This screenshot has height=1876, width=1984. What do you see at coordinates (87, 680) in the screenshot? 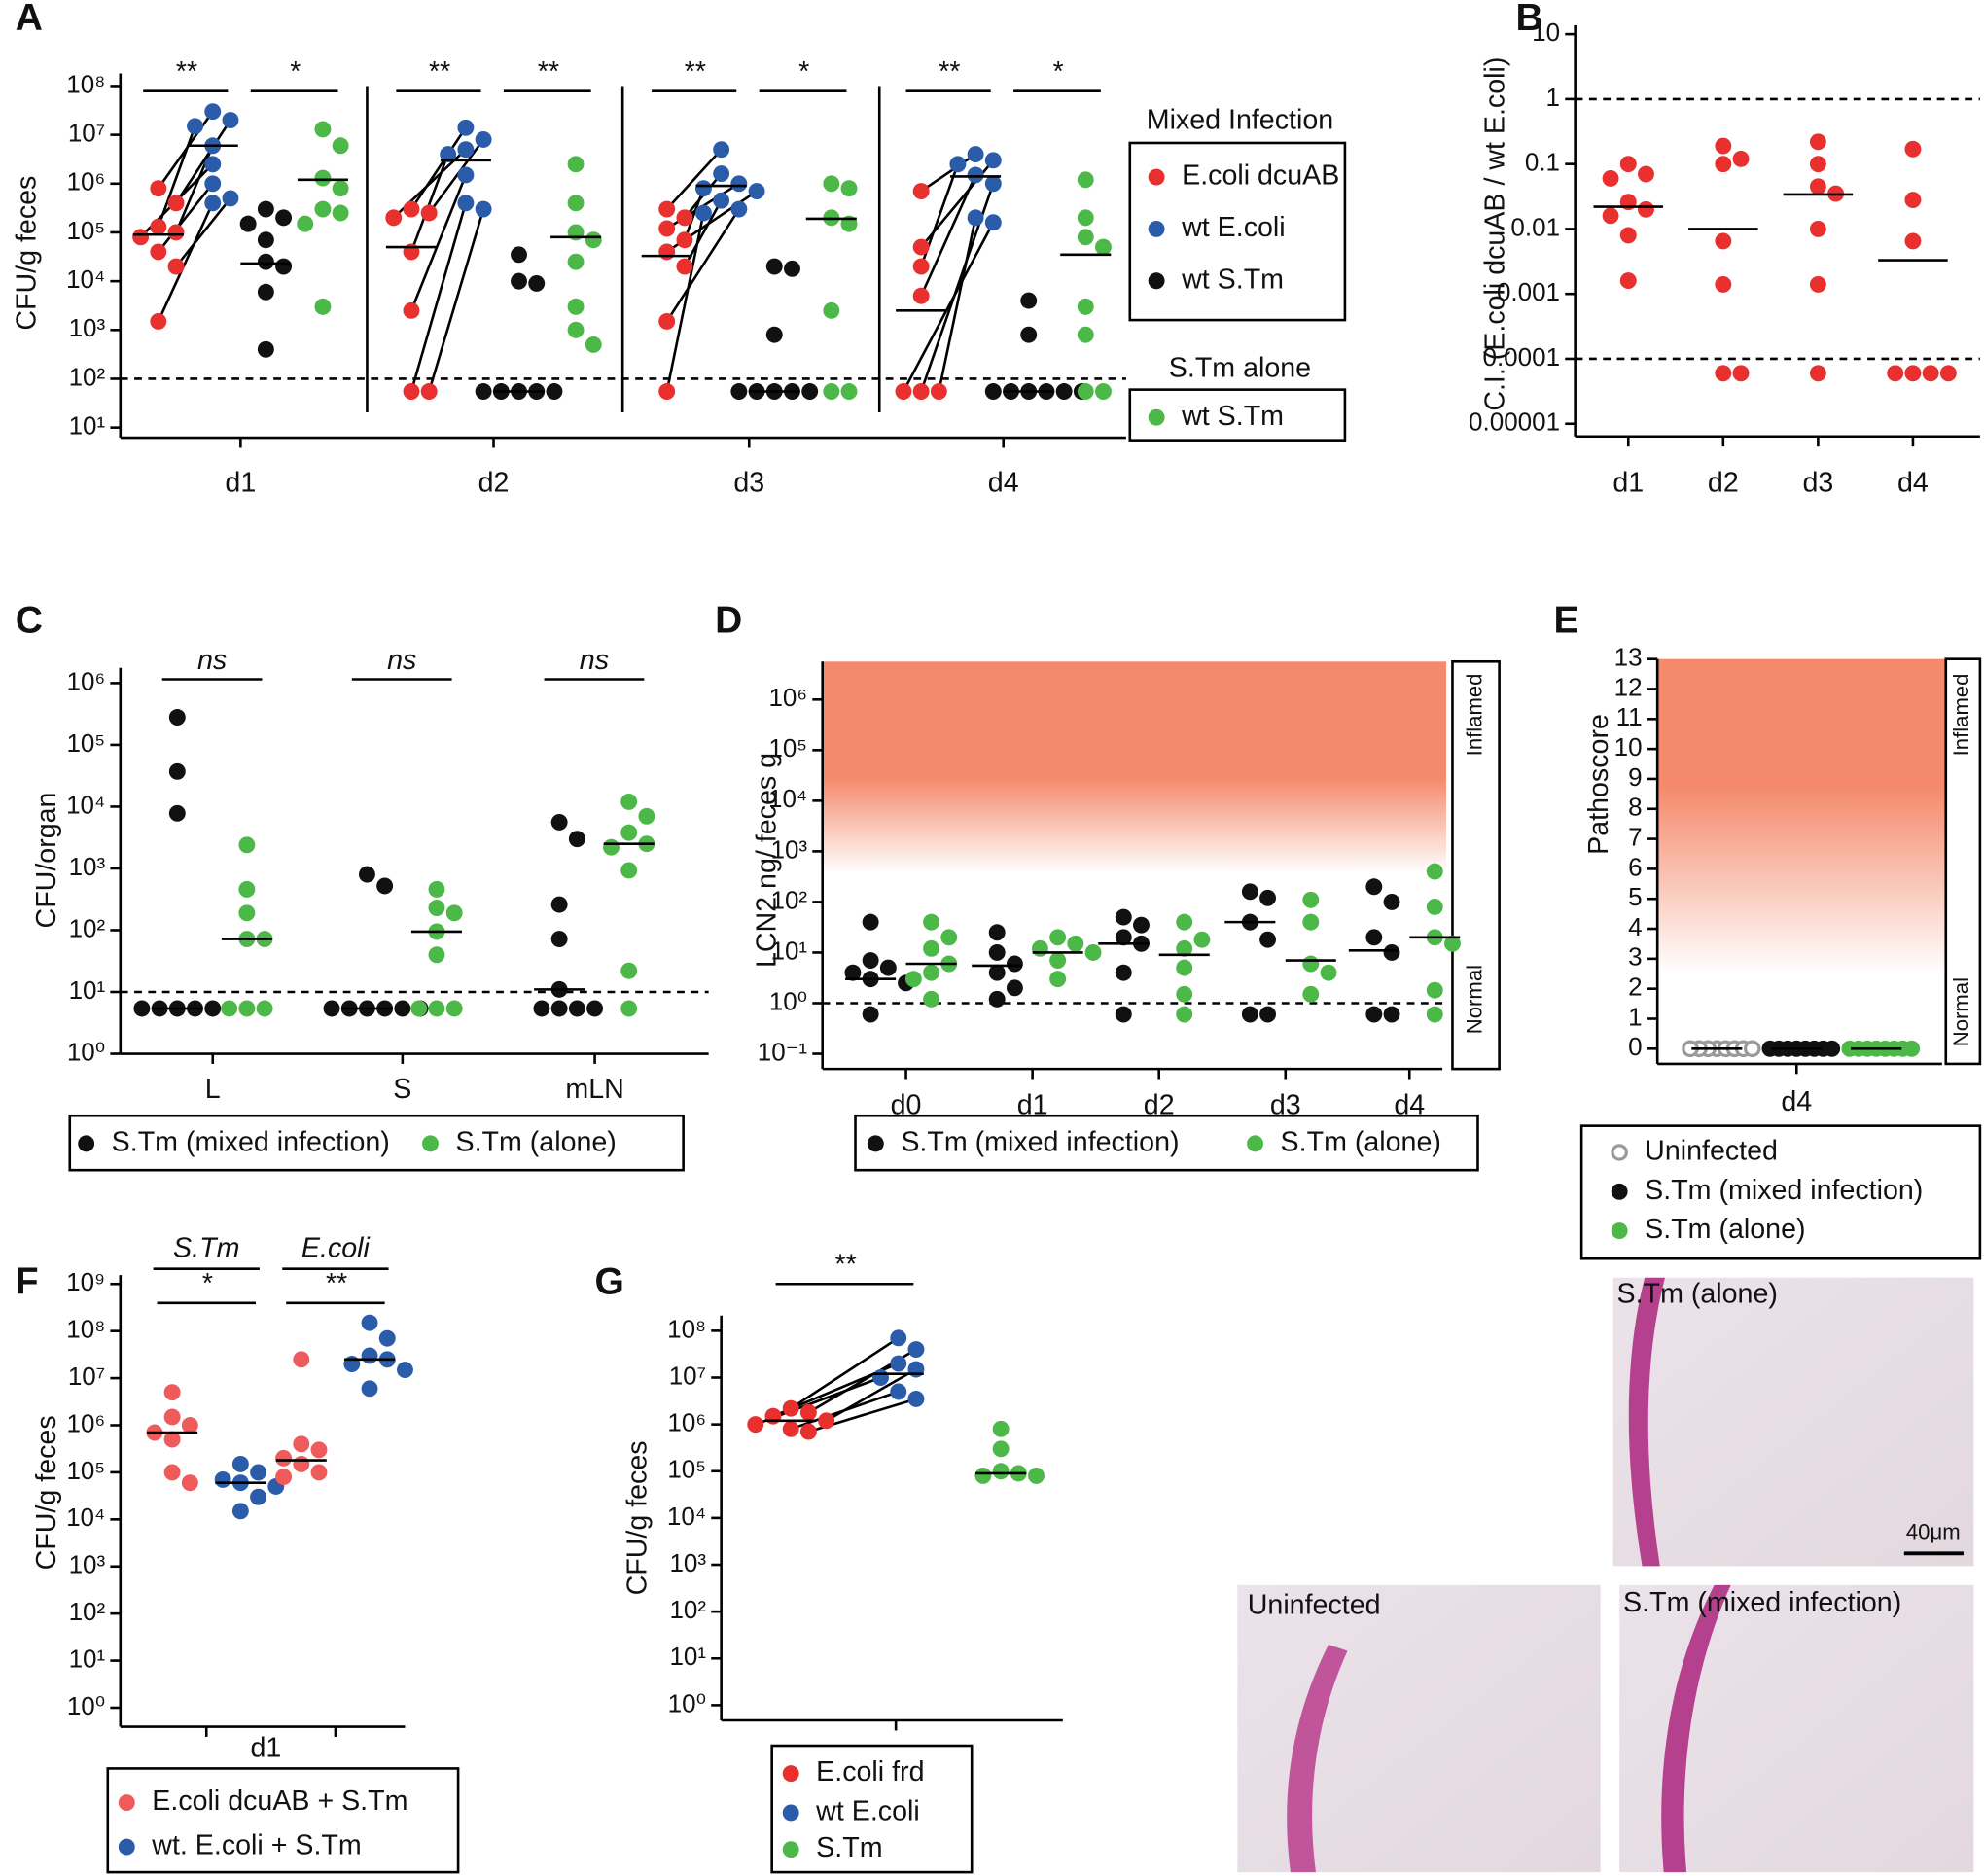
I see `y-tick-label: 10⁶` at bounding box center [87, 680].